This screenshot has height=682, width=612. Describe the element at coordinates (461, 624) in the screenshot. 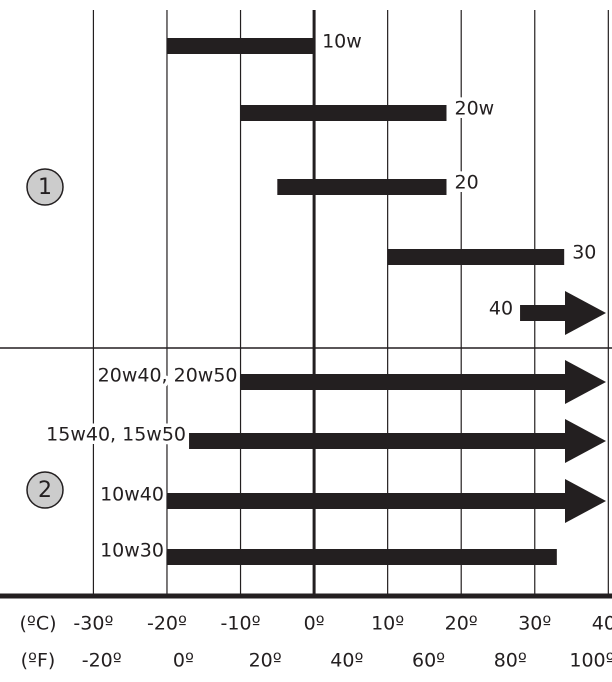

I see `x-tick-label: 20º` at that location.